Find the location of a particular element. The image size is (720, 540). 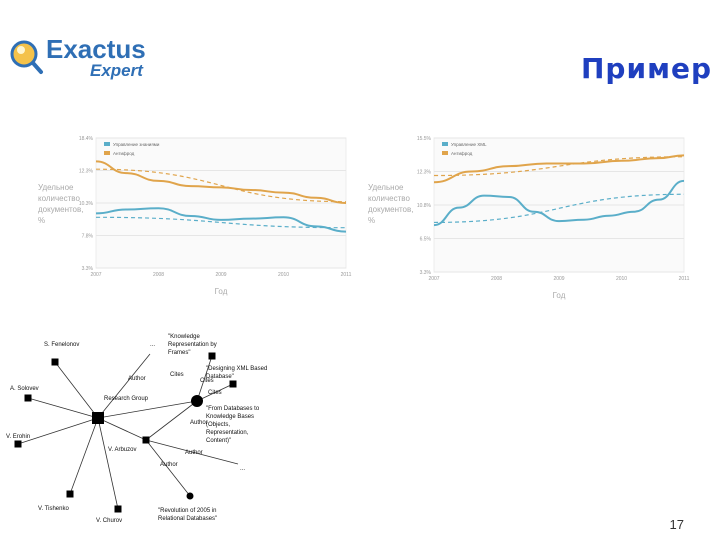

legend-label: Управление XML is located at coordinates (469, 144).